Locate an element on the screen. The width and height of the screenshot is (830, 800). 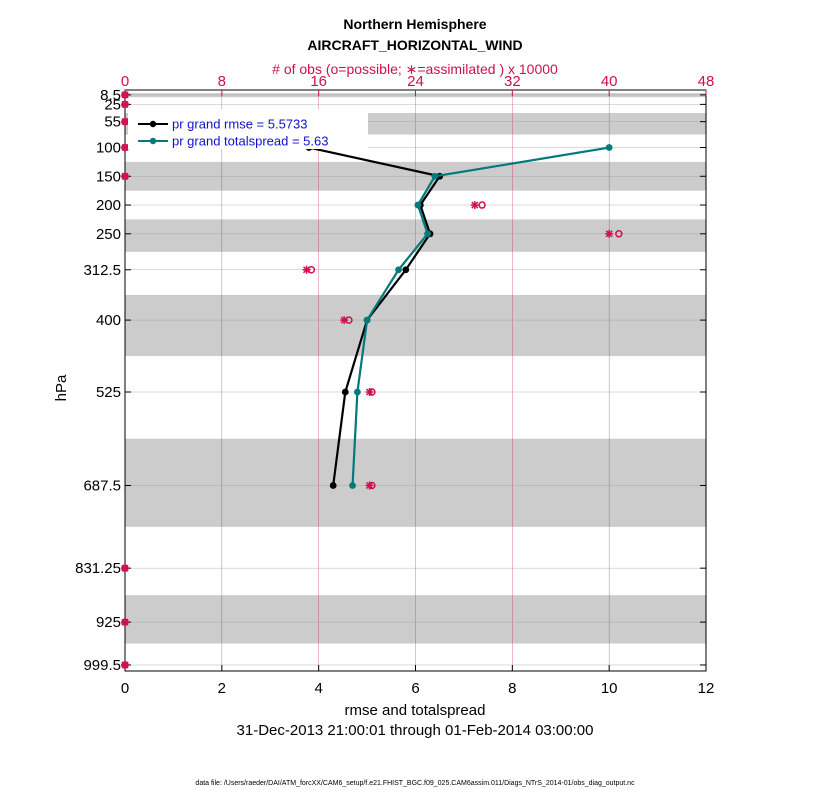
legend-spread-marker is located at coordinates (153, 141).